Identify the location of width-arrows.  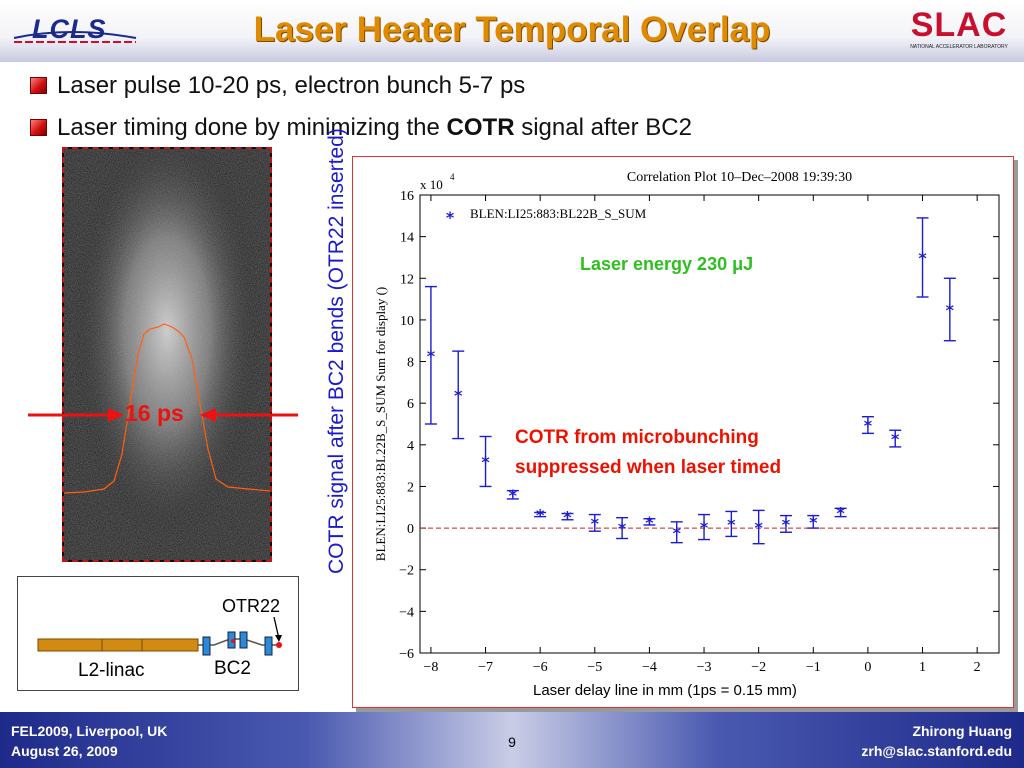
(163, 415).